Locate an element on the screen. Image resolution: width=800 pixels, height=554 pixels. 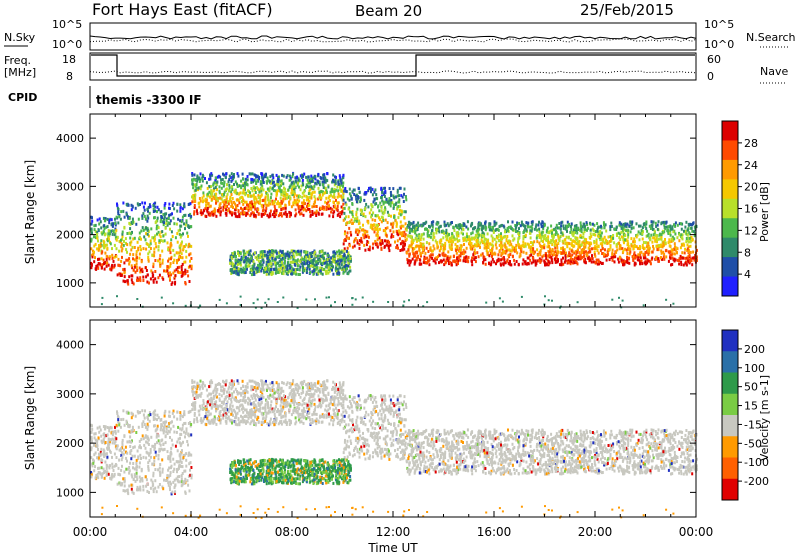
power-noise-cell is located at coordinates (102, 297).